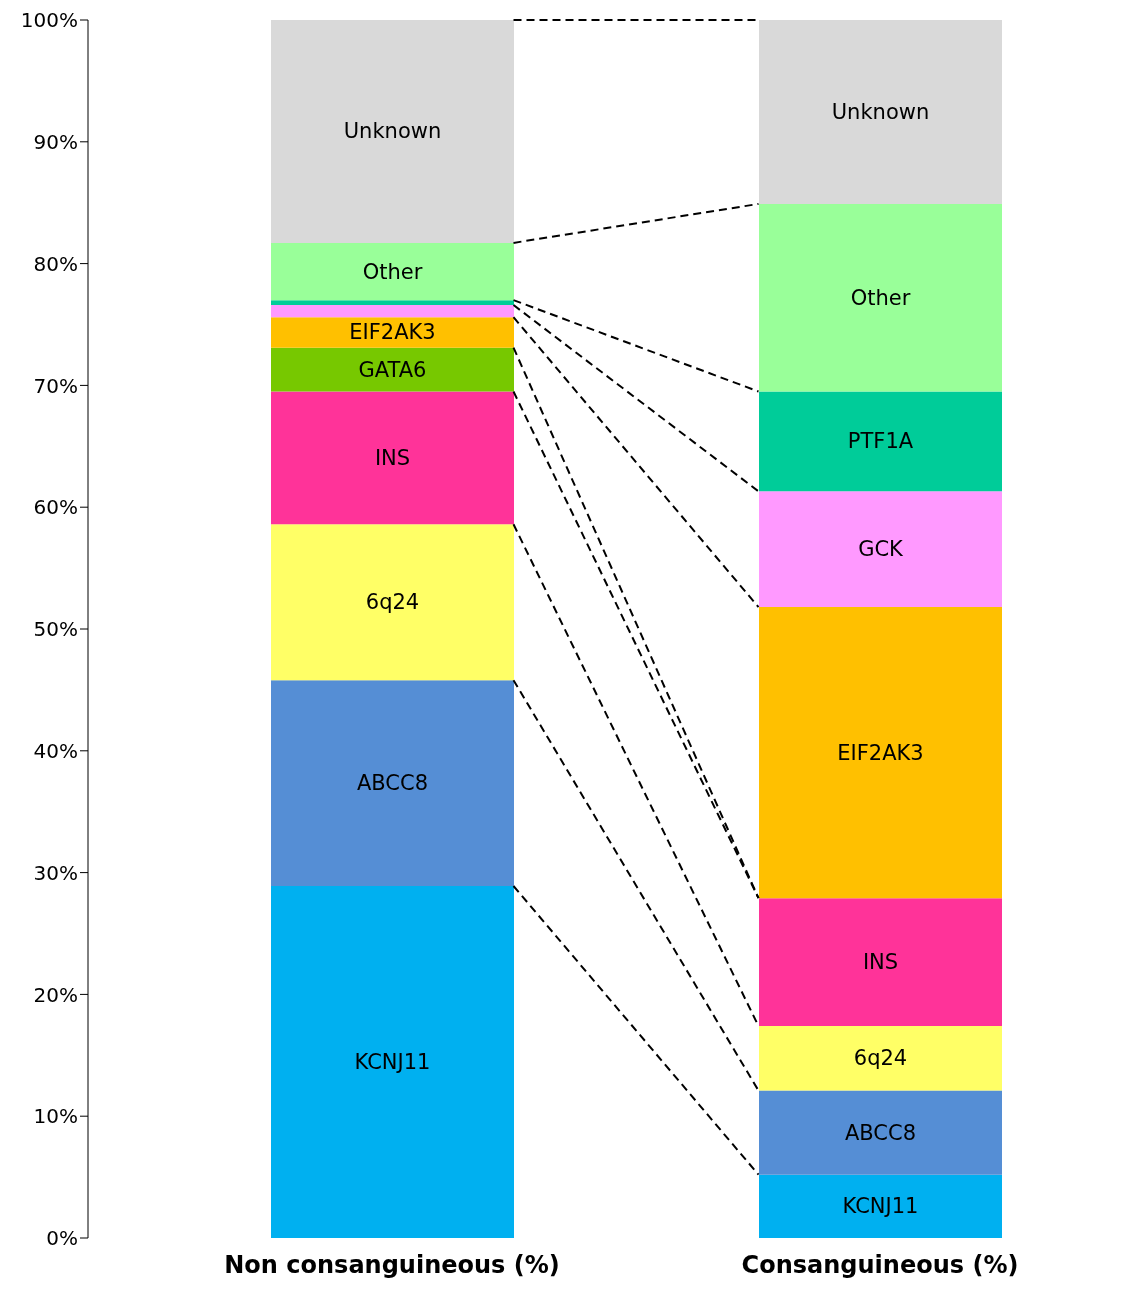 The width and height of the screenshot is (1134, 1304). Describe the element at coordinates (392, 1265) in the screenshot. I see `x-tick-label: Non consanguineous (%)` at that location.